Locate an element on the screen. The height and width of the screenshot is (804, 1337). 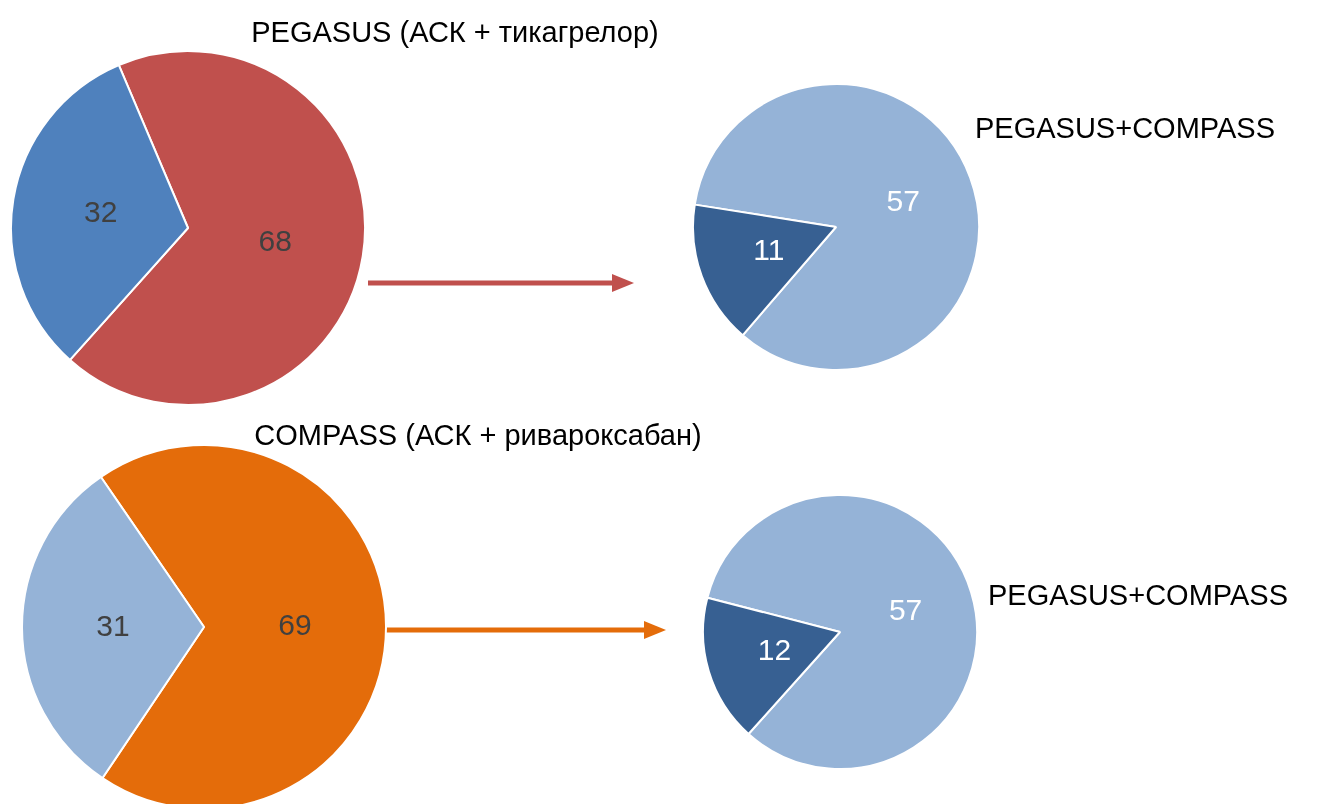
data-label: 69 is located at coordinates (295, 624).